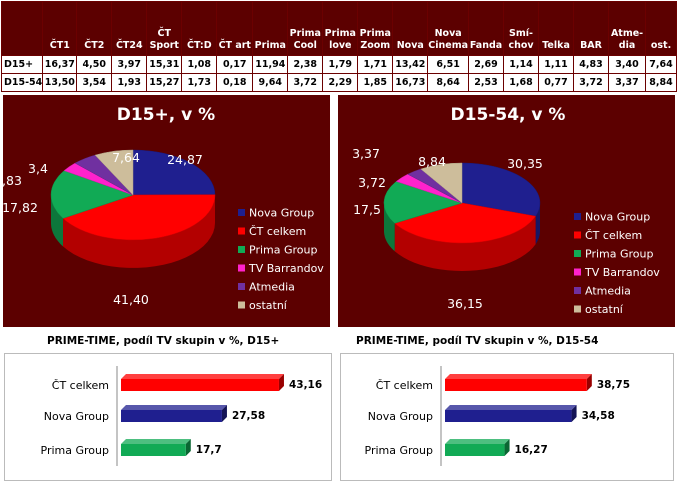  What do you see at coordinates (80, 385) in the screenshot?
I see `bar-category-label: ČT celkem` at bounding box center [80, 385].